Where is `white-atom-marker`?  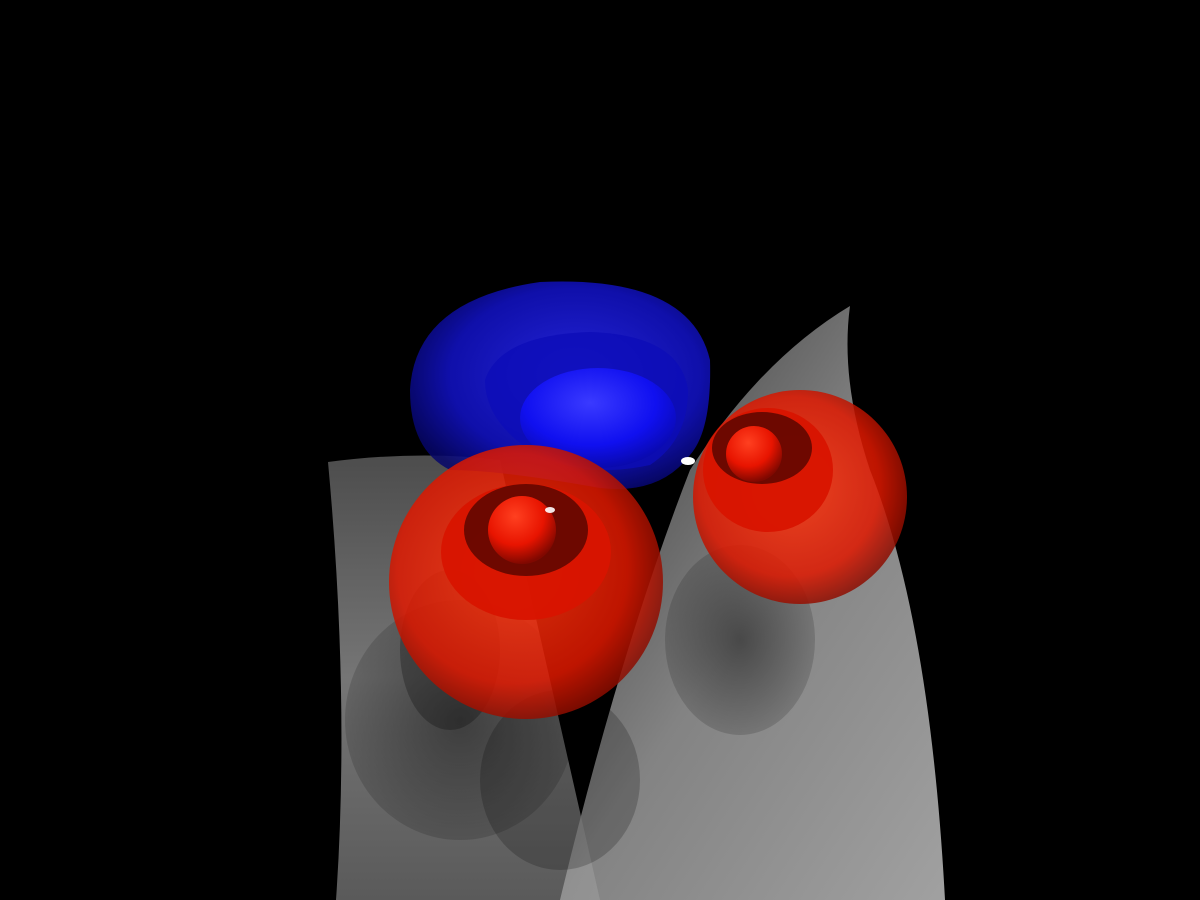
white-atom-marker is located at coordinates (688, 461).